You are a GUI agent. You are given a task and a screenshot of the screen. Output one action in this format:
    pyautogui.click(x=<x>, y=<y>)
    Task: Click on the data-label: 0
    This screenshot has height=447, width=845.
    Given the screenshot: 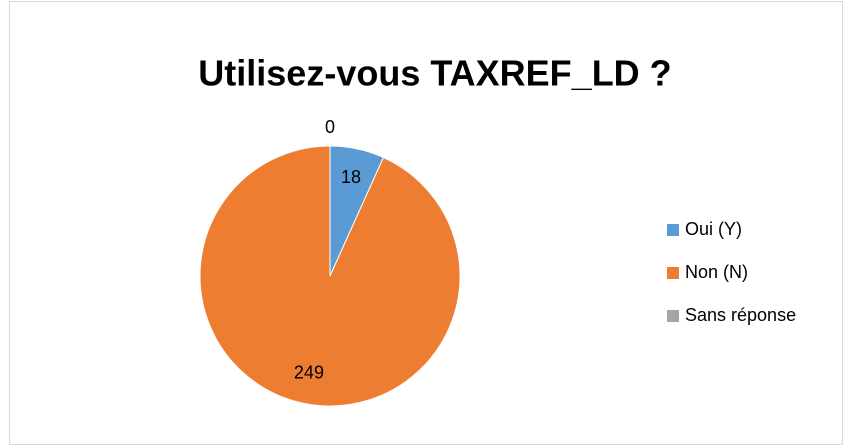 What is the action you would take?
    pyautogui.click(x=330, y=127)
    